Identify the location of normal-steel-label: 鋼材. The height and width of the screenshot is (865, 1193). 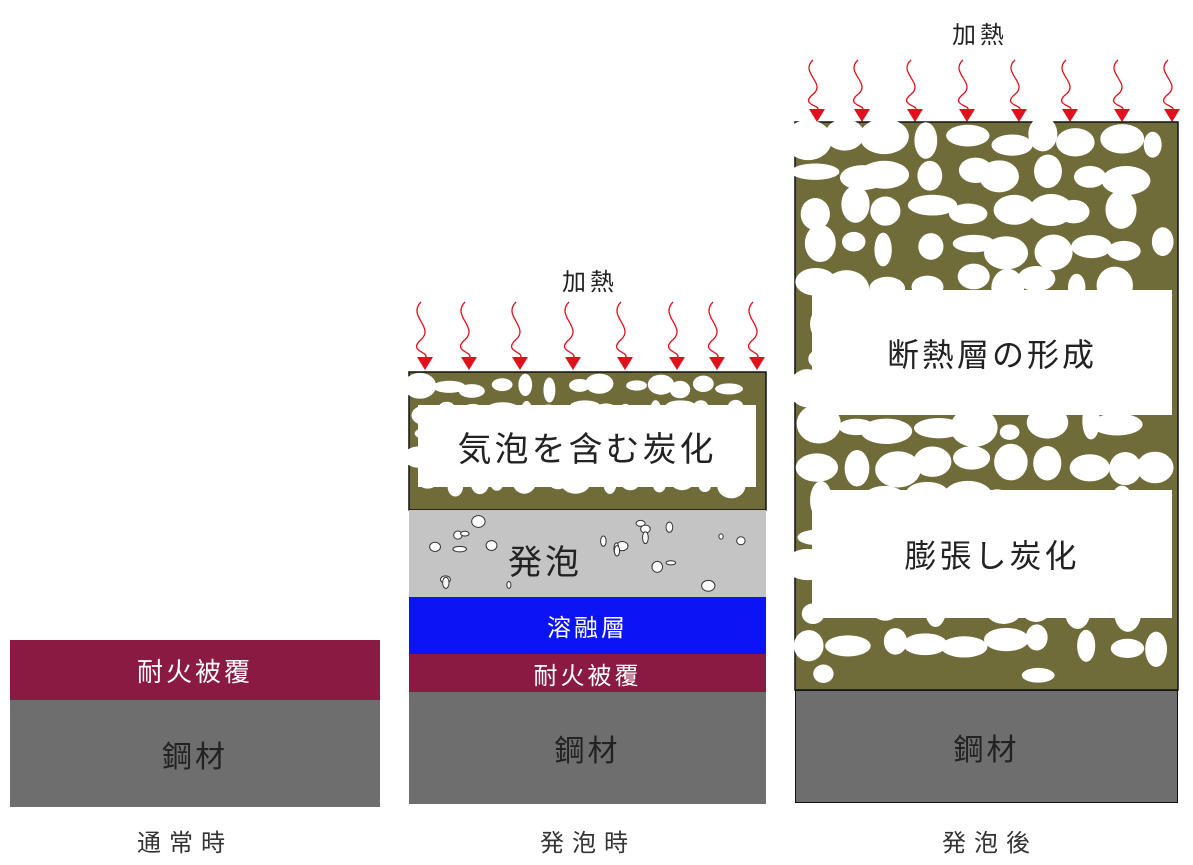
(195, 757).